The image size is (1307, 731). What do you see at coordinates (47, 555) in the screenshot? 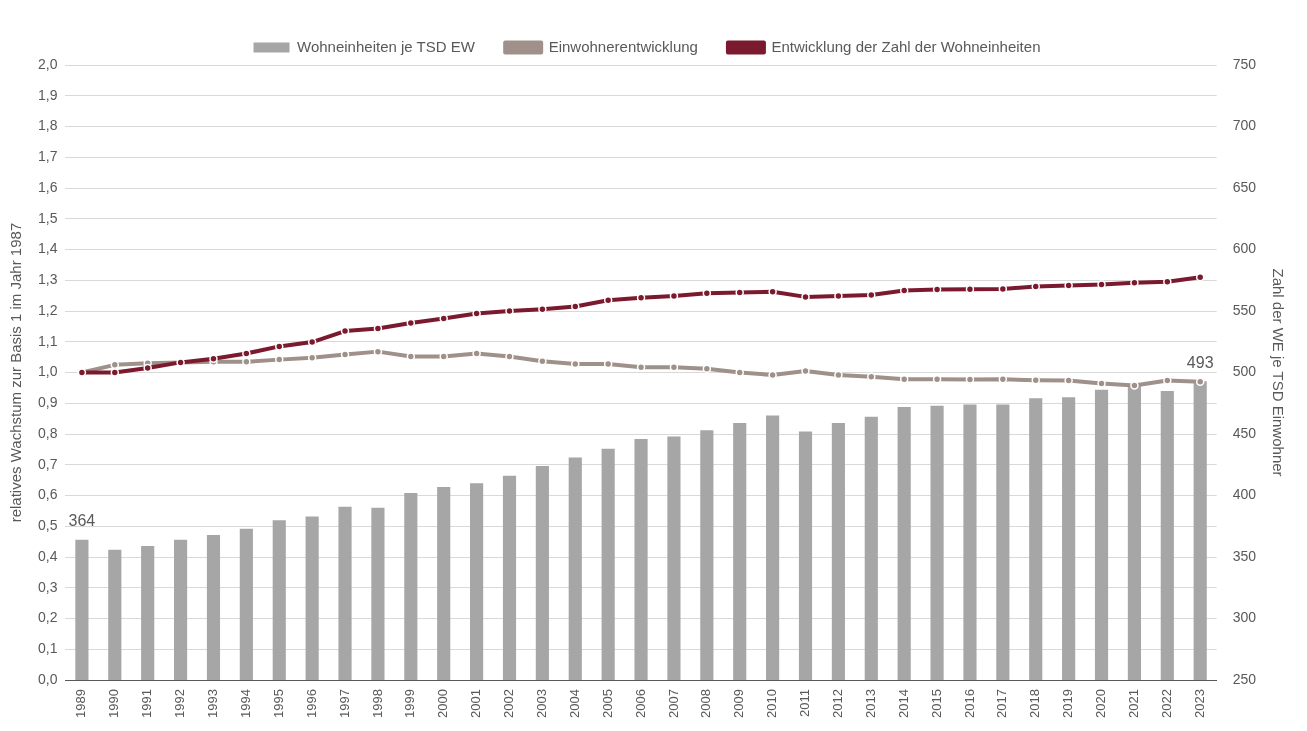
I see `y-tick-label: 0,4` at bounding box center [47, 555].